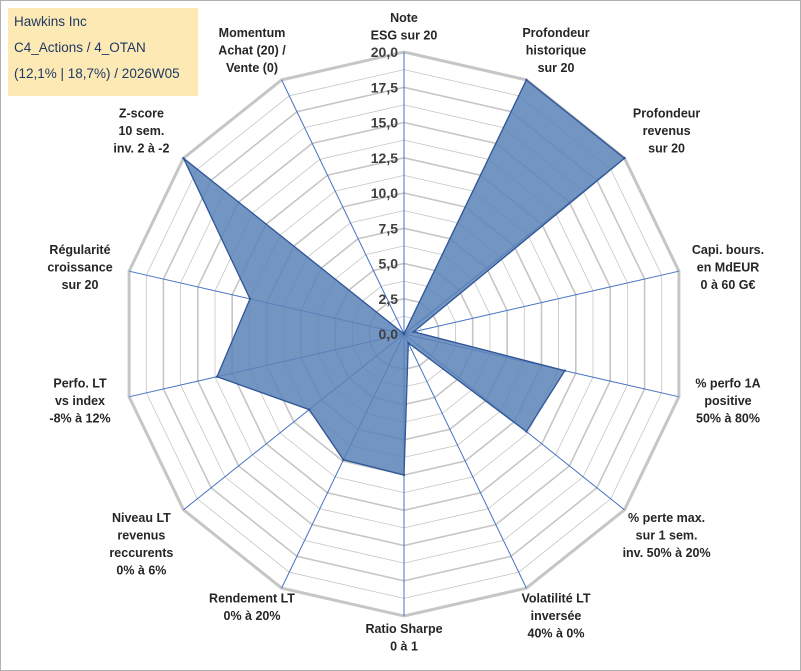 This screenshot has height=671, width=801. I want to click on axis-label-line: 0 à 60 G€, so click(728, 285).